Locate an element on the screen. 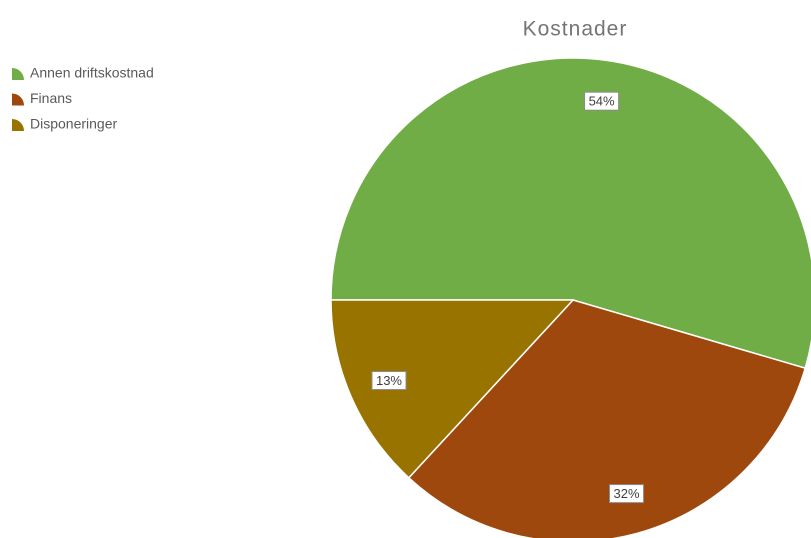 Image resolution: width=811 pixels, height=538 pixels. data-label: 54% is located at coordinates (602, 101).